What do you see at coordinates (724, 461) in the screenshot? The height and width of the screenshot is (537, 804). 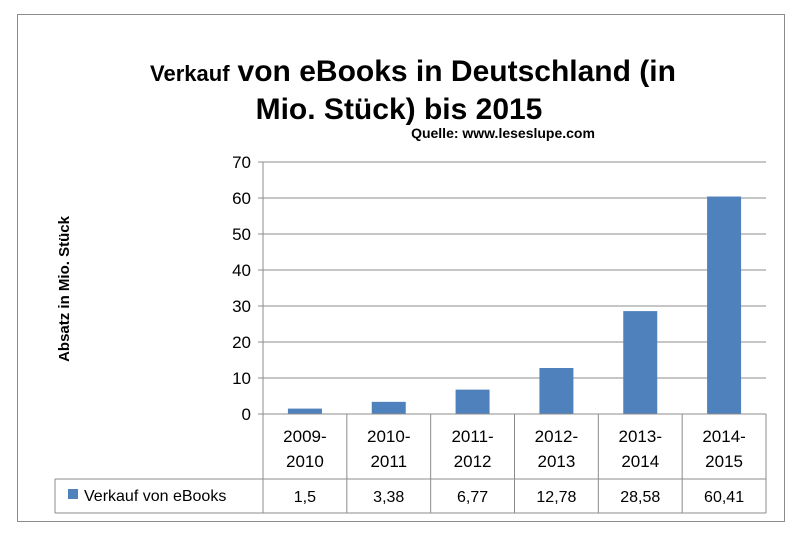 I see `category-label-5-line2: 2015` at bounding box center [724, 461].